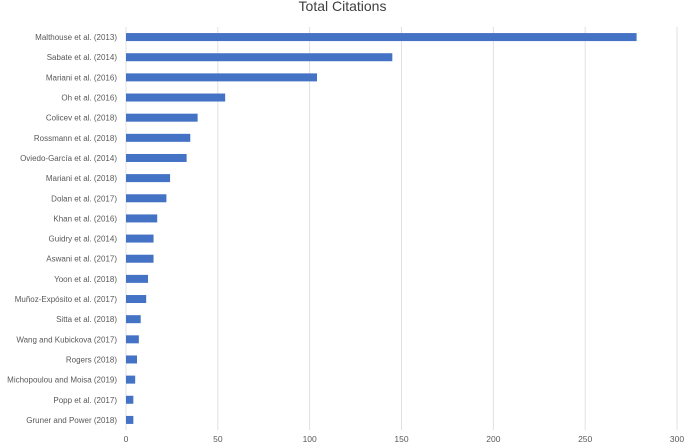  Describe the element at coordinates (677, 439) in the screenshot. I see `x-tick-label: 300` at that location.